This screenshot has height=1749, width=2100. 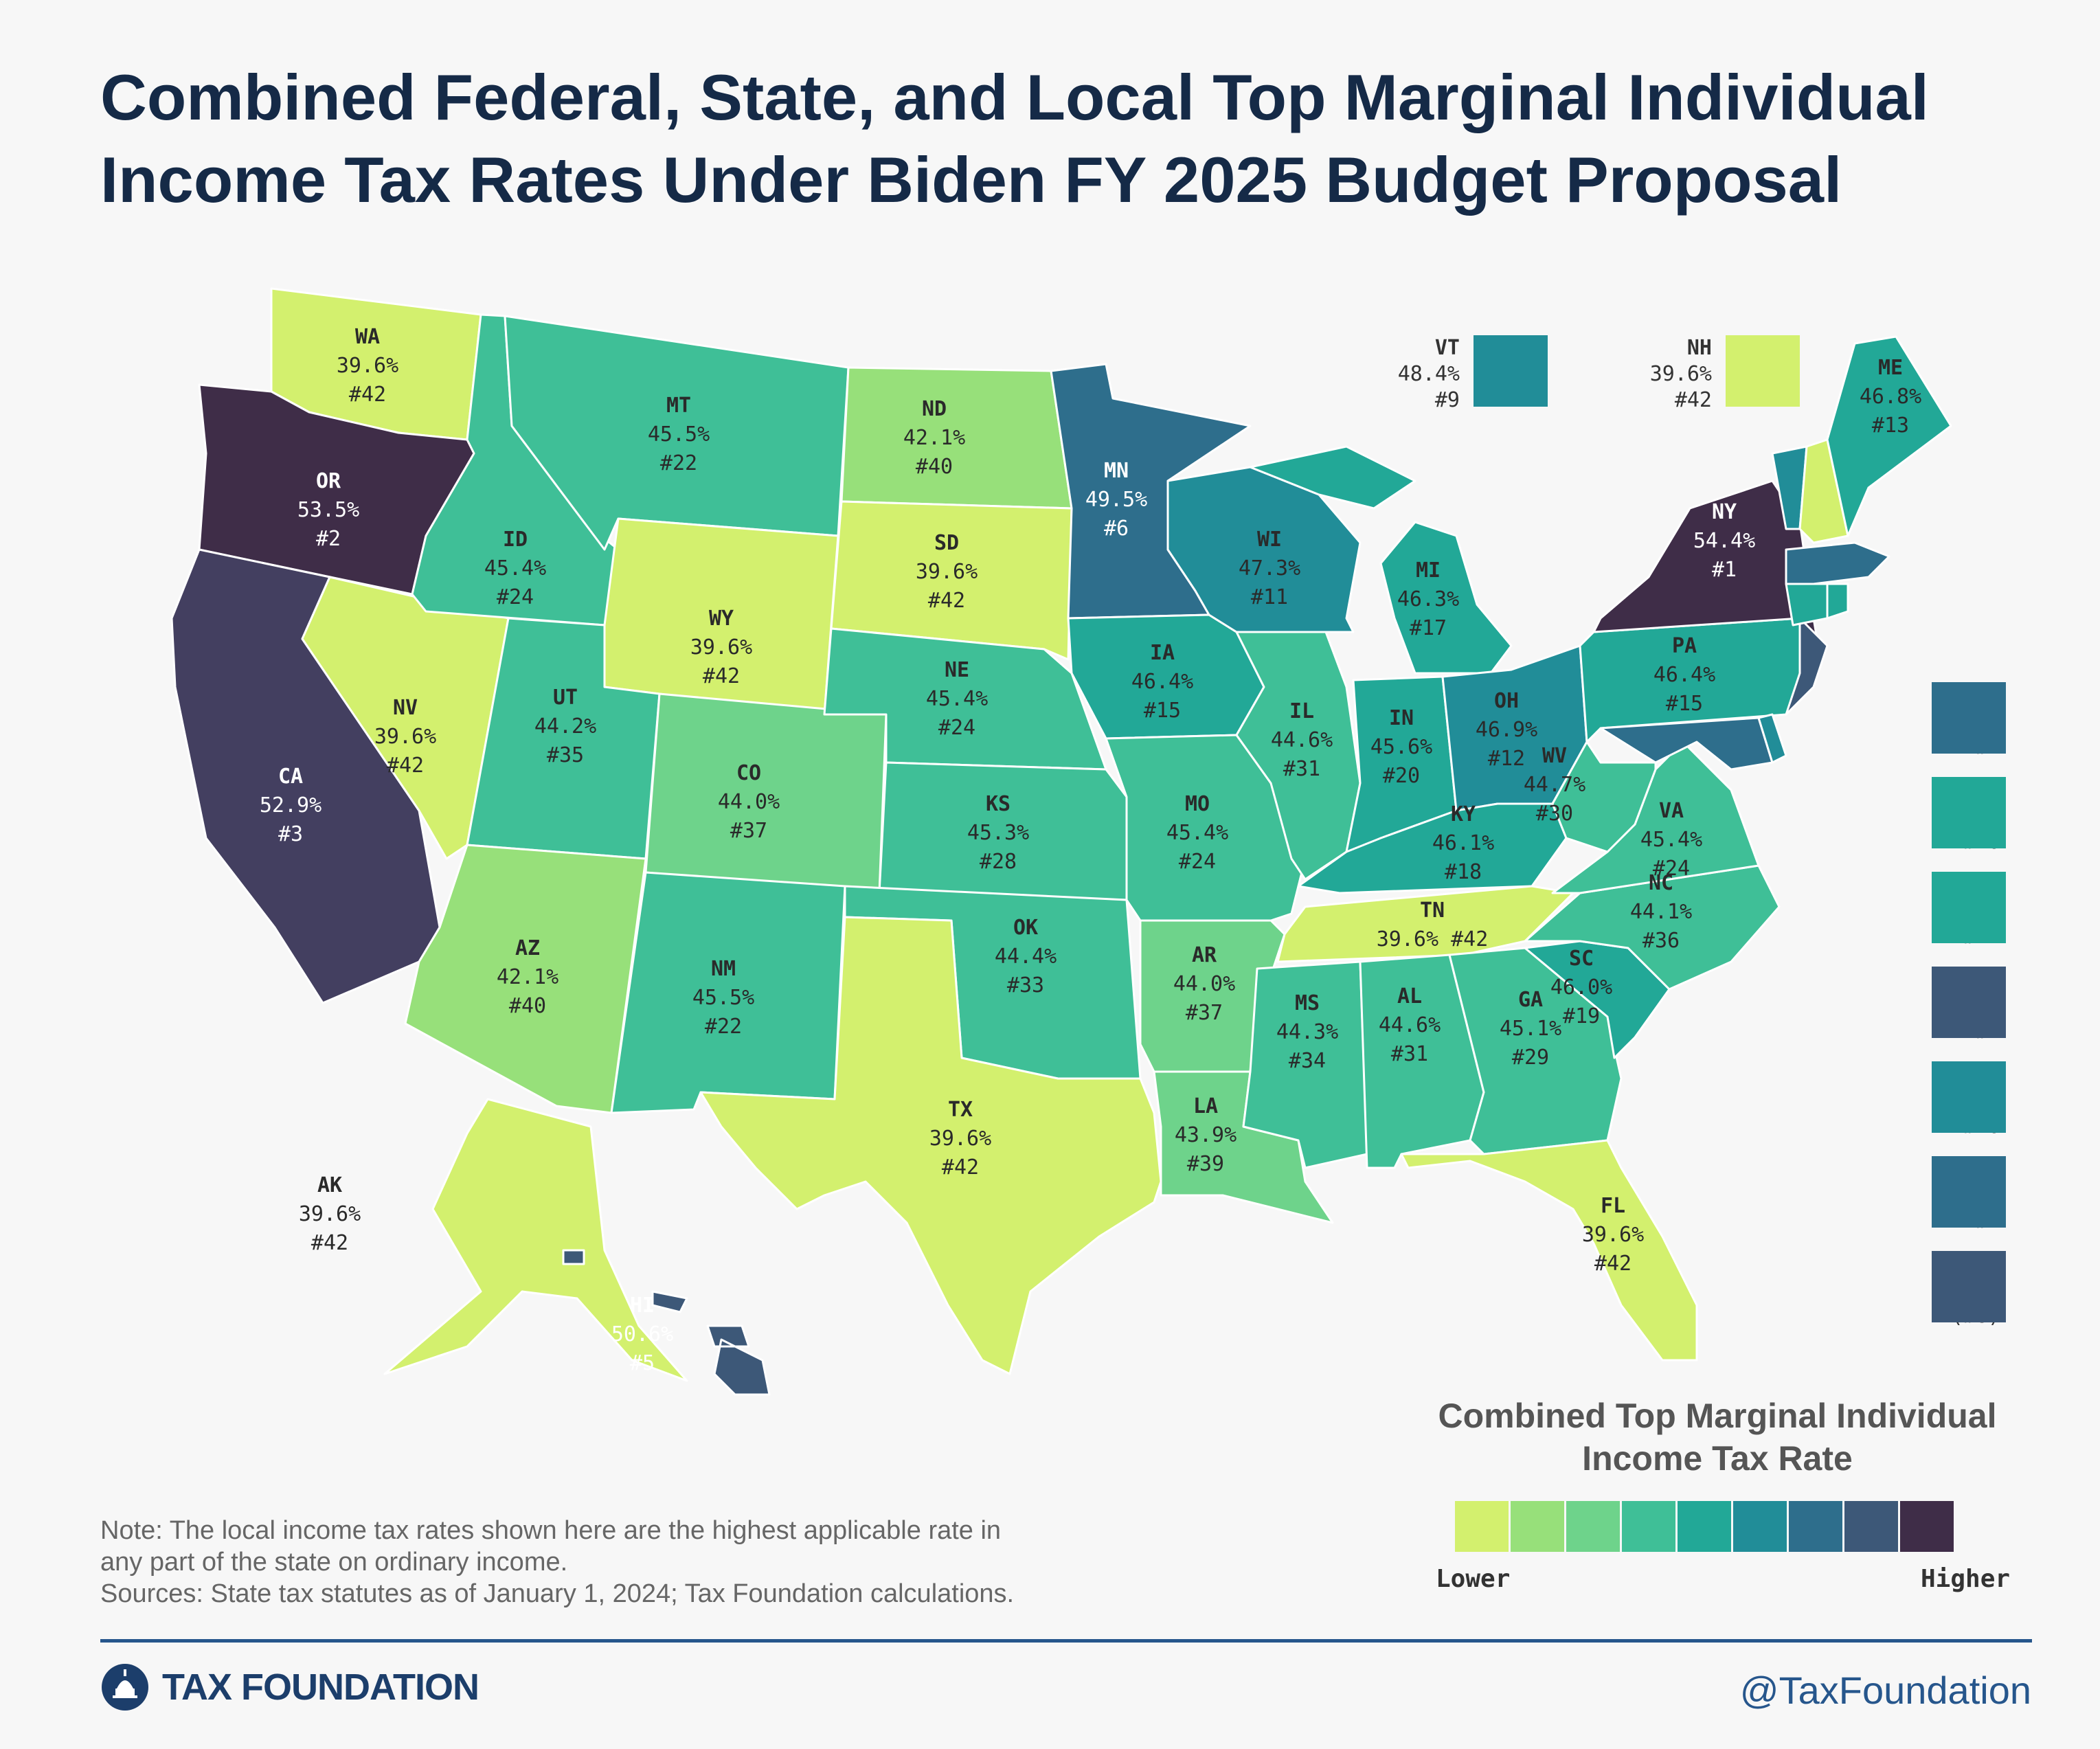 I want to click on state-az, so click(x=525, y=979).